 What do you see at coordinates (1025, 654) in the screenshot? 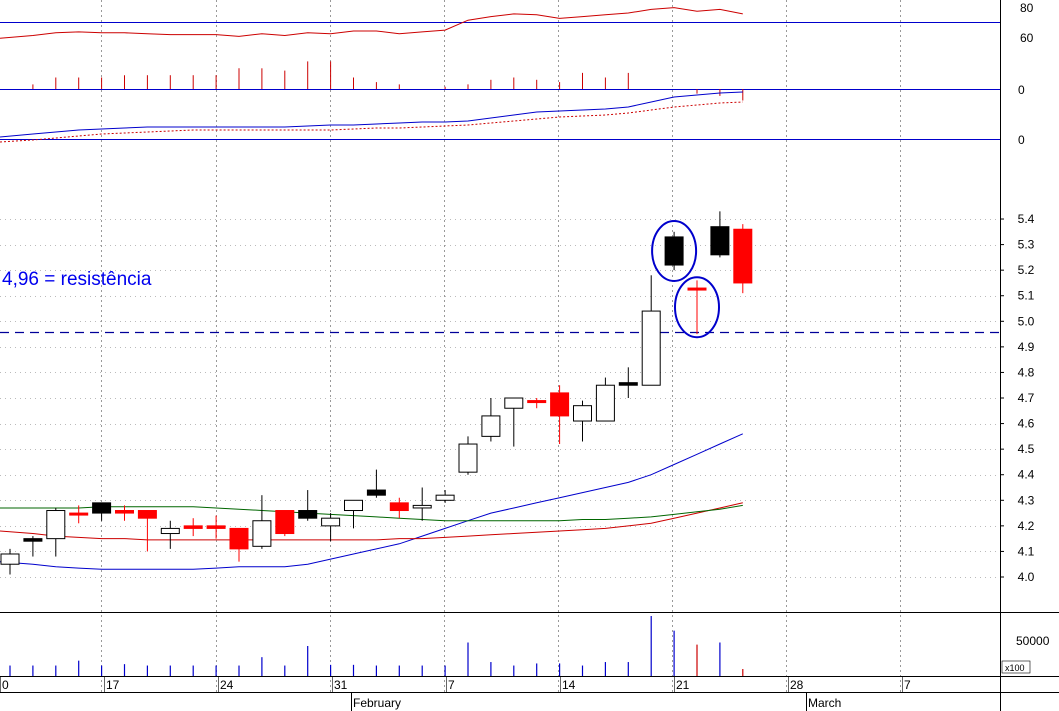
I see `volume-axis: 50000 x100` at bounding box center [1025, 654].